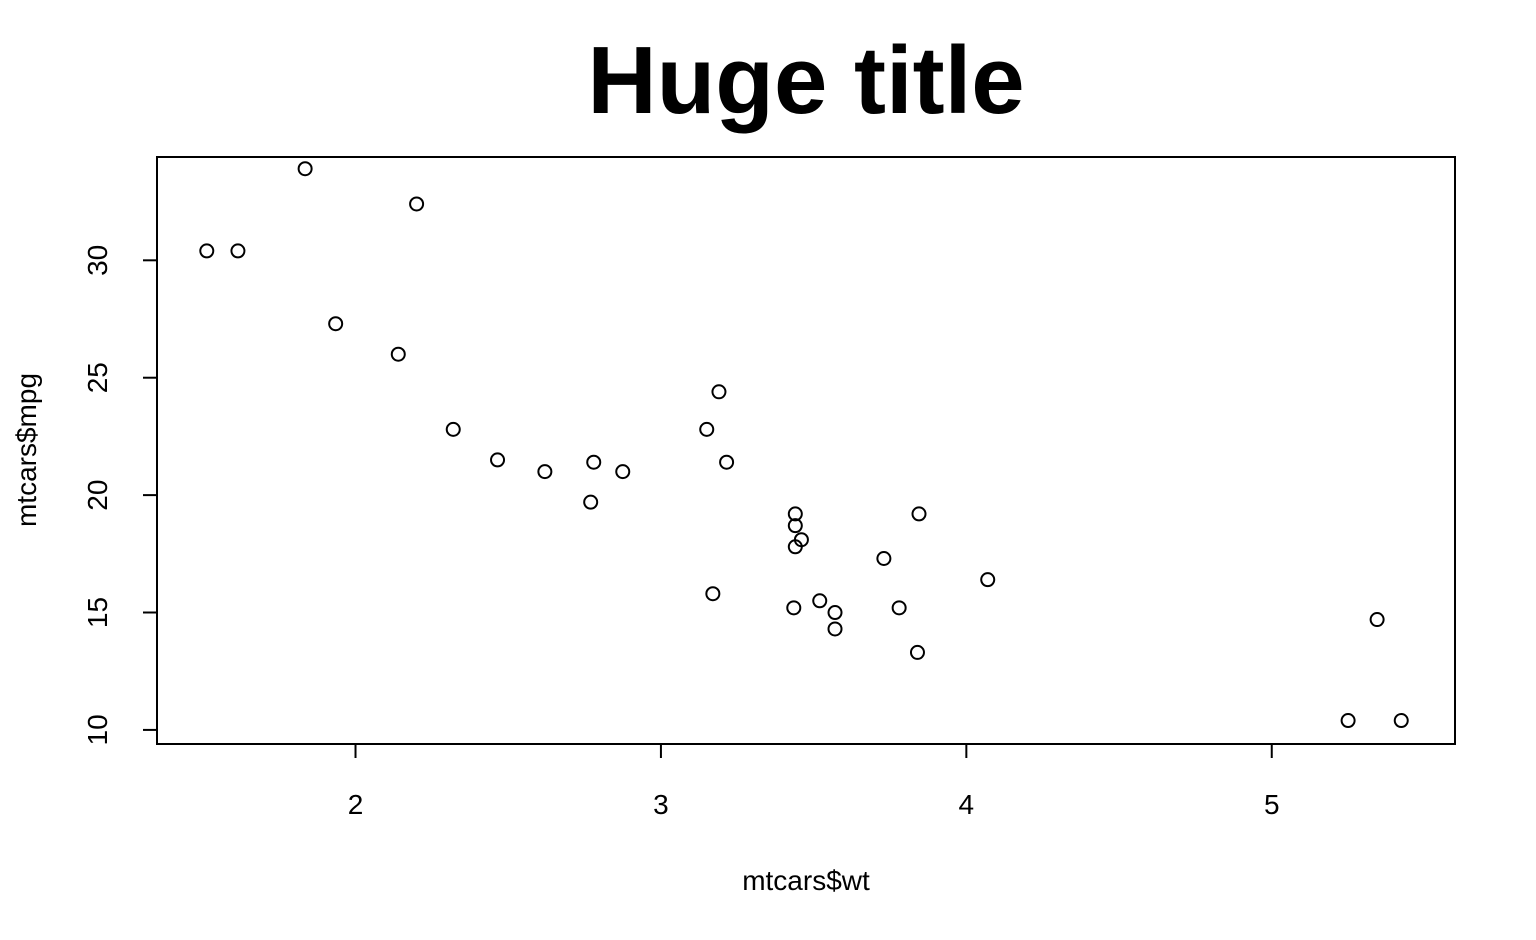  Describe the element at coordinates (967, 804) in the screenshot. I see `x-tick-label: 4` at that location.